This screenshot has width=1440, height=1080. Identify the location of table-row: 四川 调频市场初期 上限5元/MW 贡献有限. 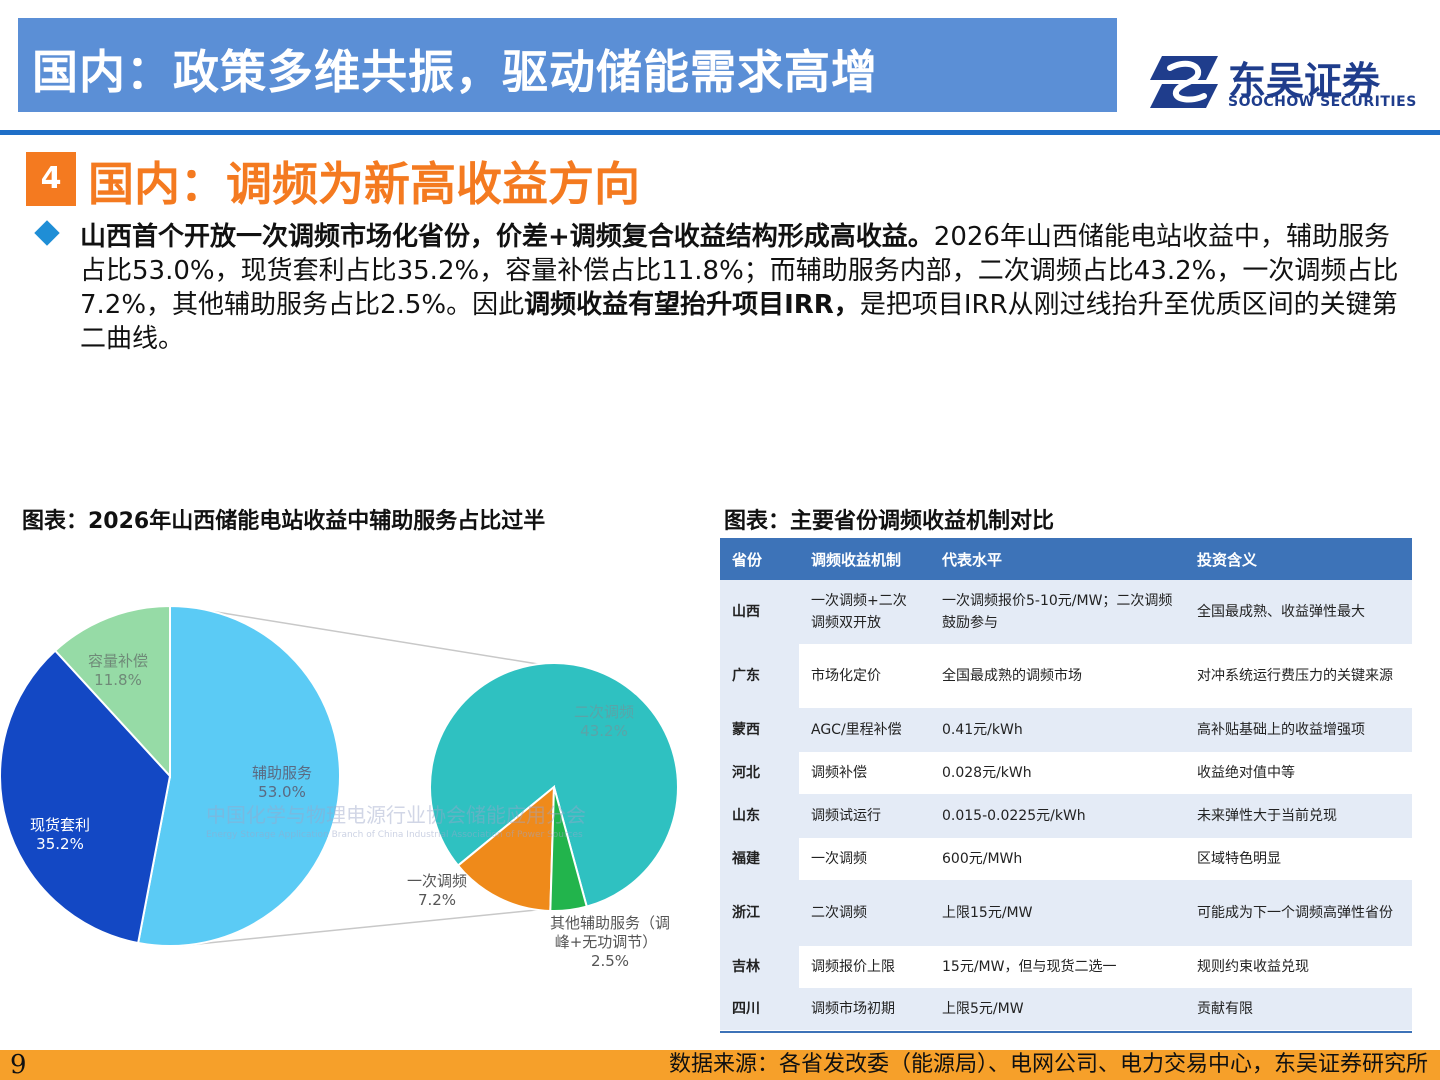
(1066, 1009).